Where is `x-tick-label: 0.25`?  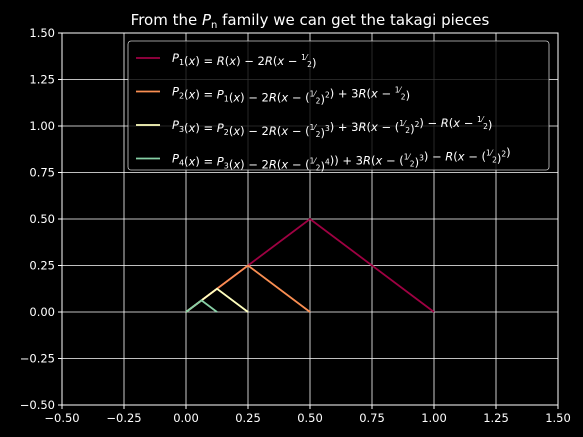
x-tick-label: 0.25 is located at coordinates (248, 418).